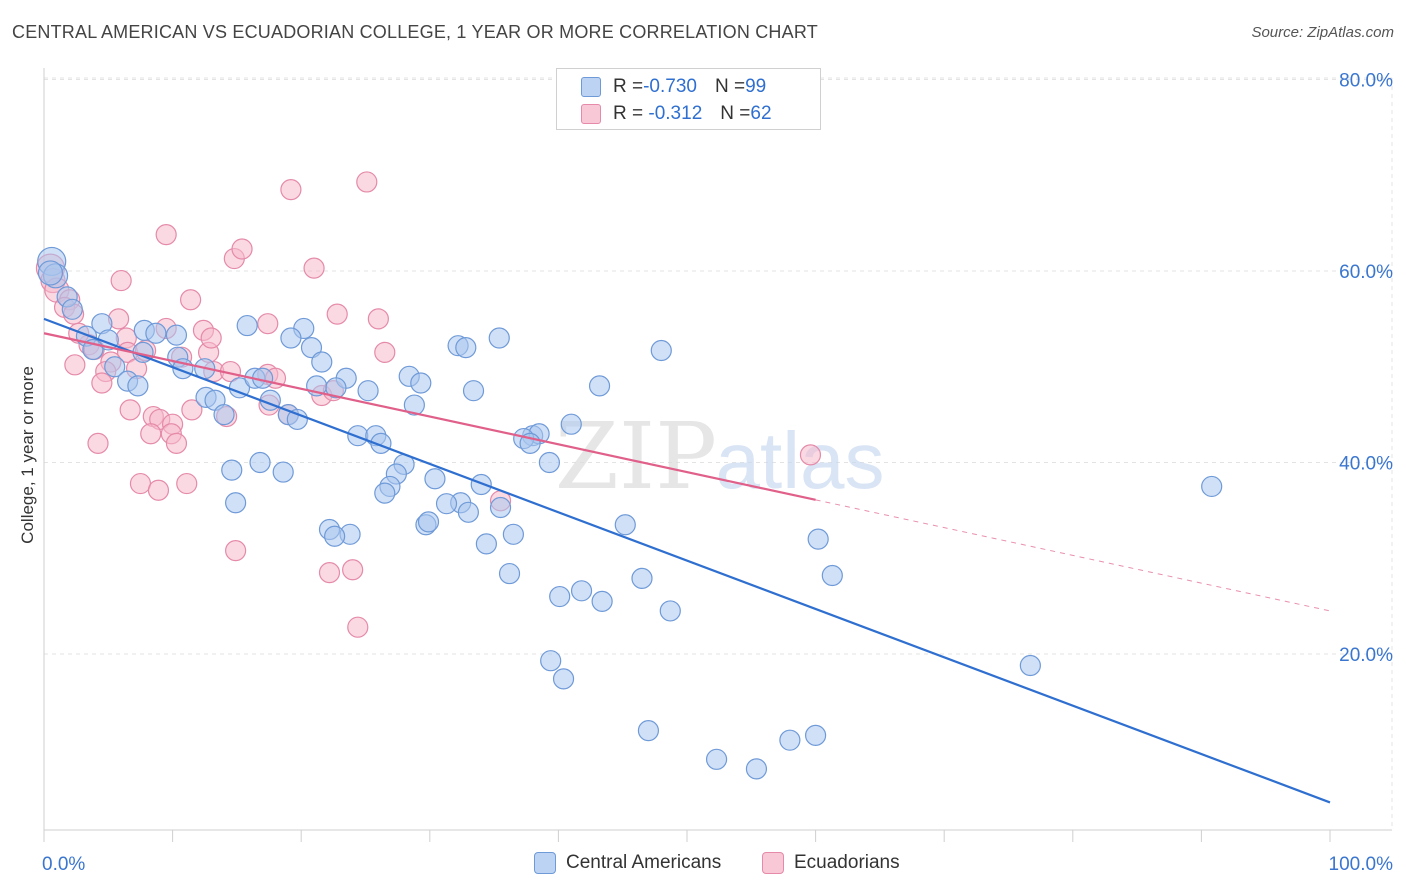 Image resolution: width=1406 pixels, height=892 pixels. What do you see at coordinates (644, 862) in the screenshot?
I see `series-name: Central Americans` at bounding box center [644, 862].